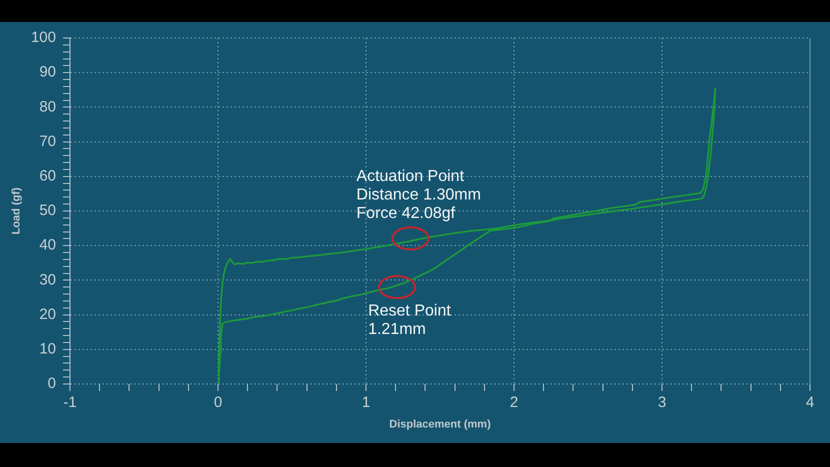  I want to click on y-tick-label: 80, so click(47, 107).